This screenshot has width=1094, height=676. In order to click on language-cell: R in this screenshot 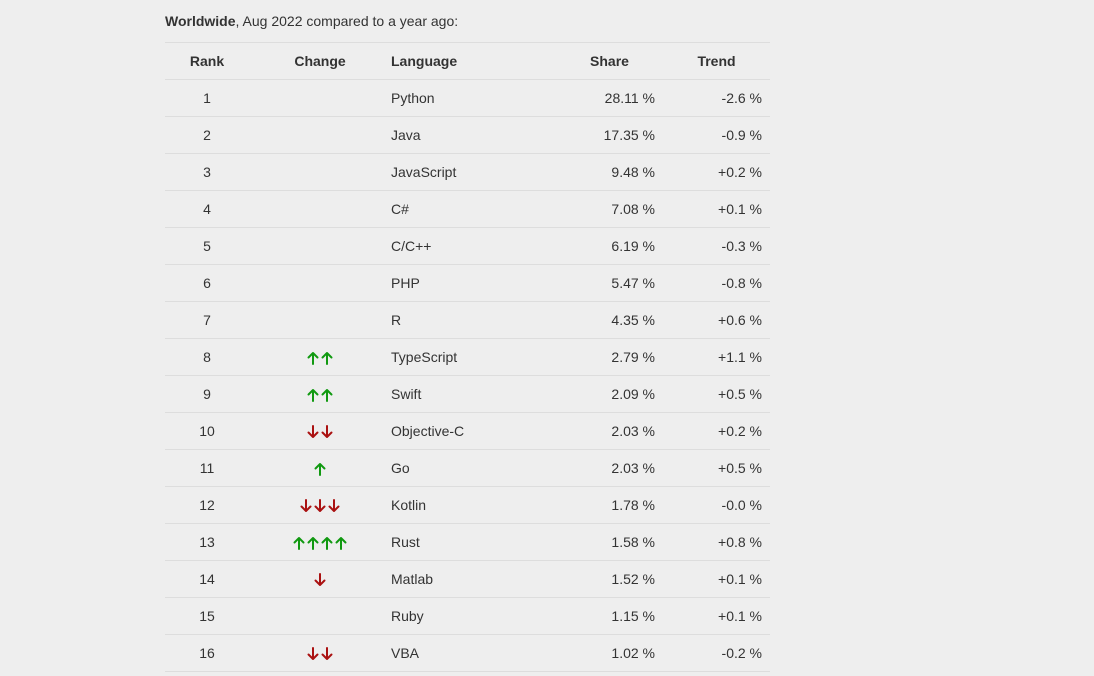, I will do `click(473, 320)`.